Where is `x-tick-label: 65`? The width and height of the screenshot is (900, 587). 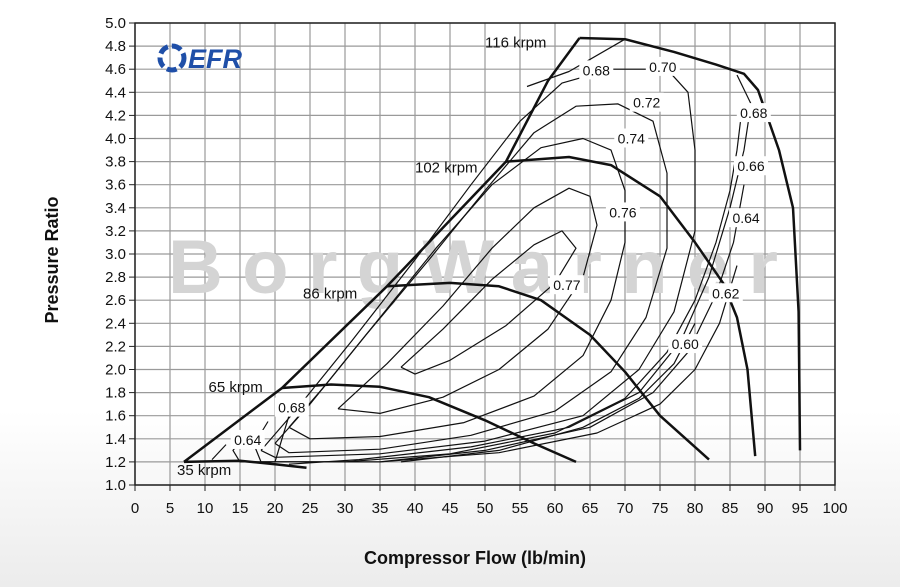 x-tick-label: 65 is located at coordinates (590, 508).